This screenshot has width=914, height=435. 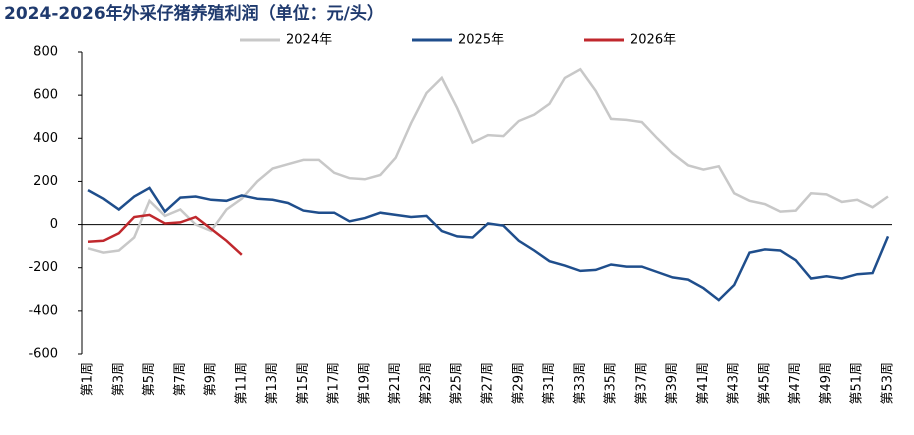 What do you see at coordinates (45, 95) in the screenshot?
I see `y-tick-label: 600` at bounding box center [45, 95].